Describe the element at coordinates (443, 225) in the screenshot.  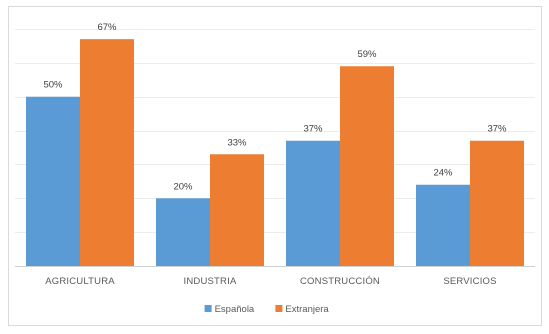
I see `bar-española-servicios` at that location.